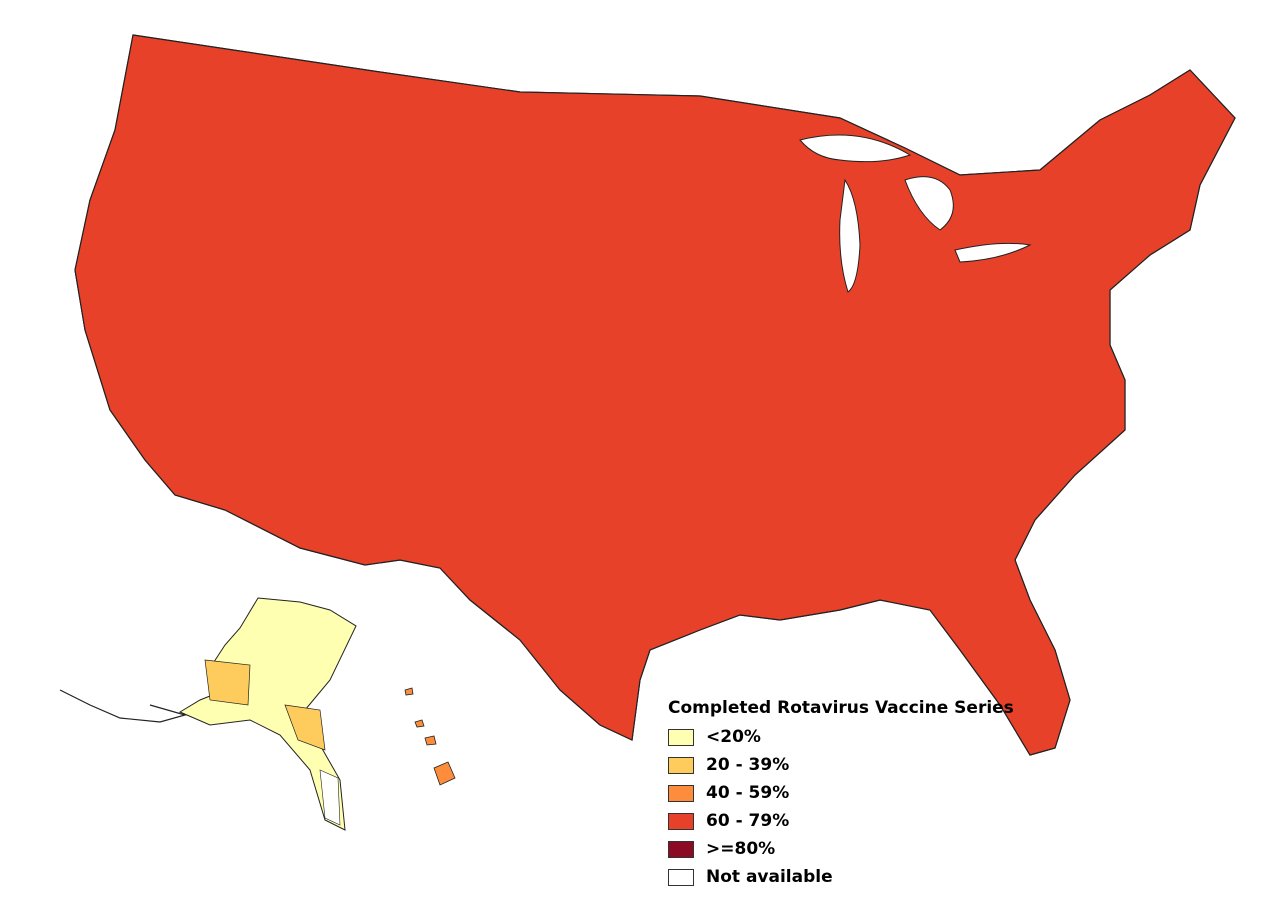 This screenshot has width=1280, height=905. What do you see at coordinates (769, 877) in the screenshot?
I see `legend-label: Not available` at bounding box center [769, 877].